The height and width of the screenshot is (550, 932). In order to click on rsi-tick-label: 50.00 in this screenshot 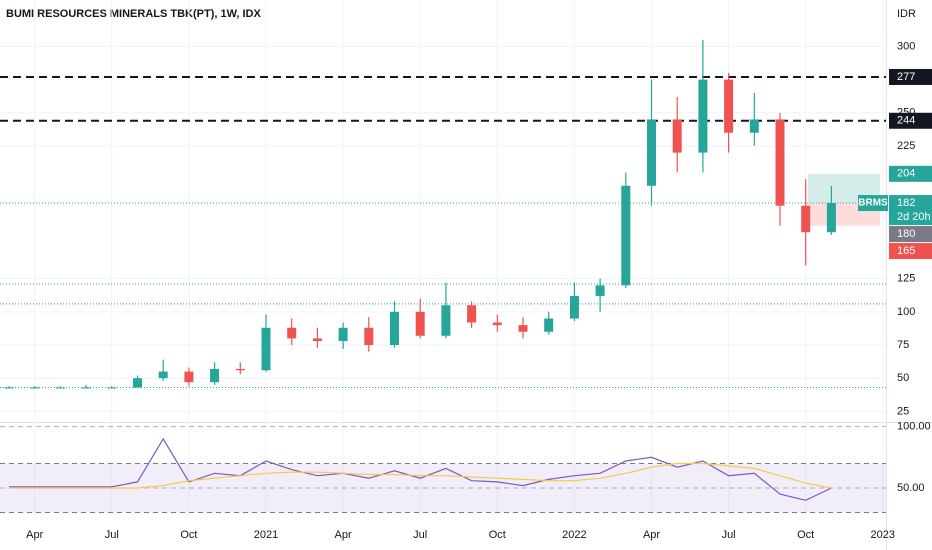, I will do `click(911, 488)`.